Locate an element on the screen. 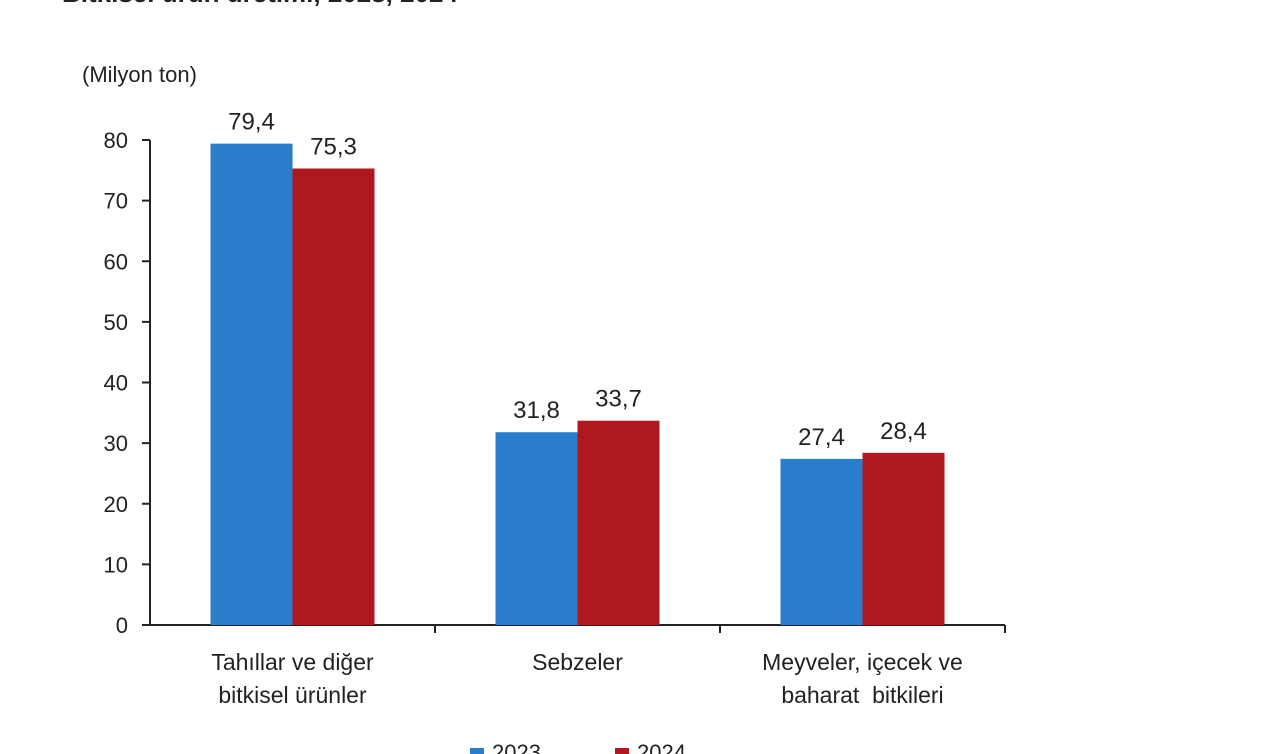  category-label: Meyveler, içecek ve is located at coordinates (862, 662).